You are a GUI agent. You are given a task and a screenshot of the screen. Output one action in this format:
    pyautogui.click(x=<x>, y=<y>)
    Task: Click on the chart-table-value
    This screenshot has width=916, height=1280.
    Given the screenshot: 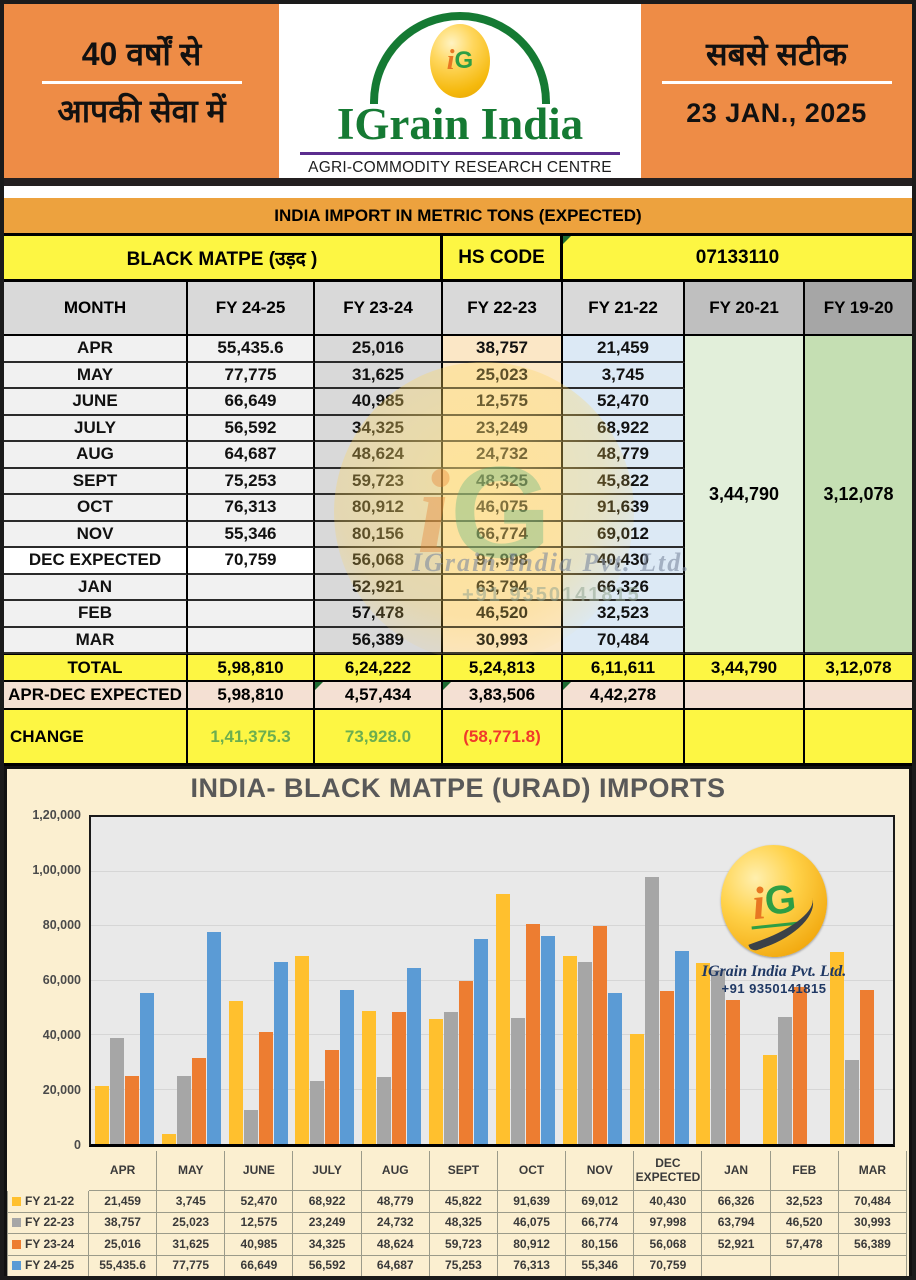 What is the action you would take?
    pyautogui.click(x=805, y=1265)
    